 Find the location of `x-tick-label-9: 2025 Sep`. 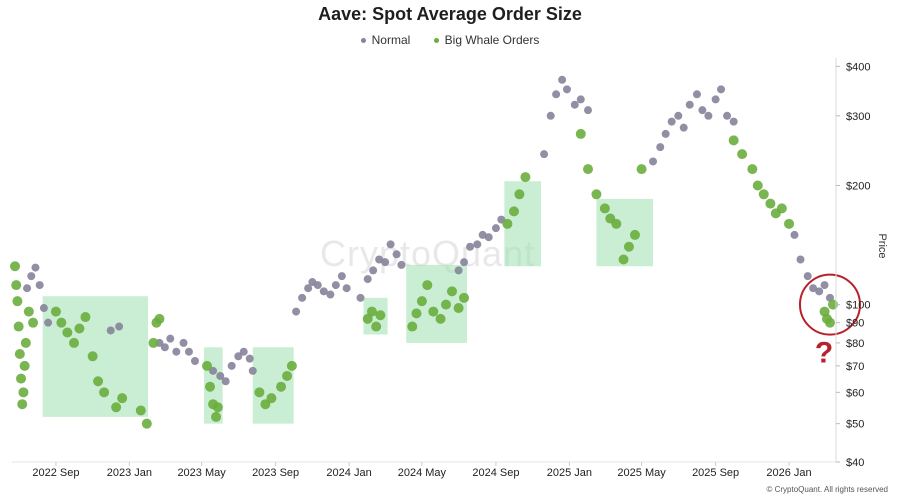

x-tick-label-9: 2025 Sep is located at coordinates (715, 473).